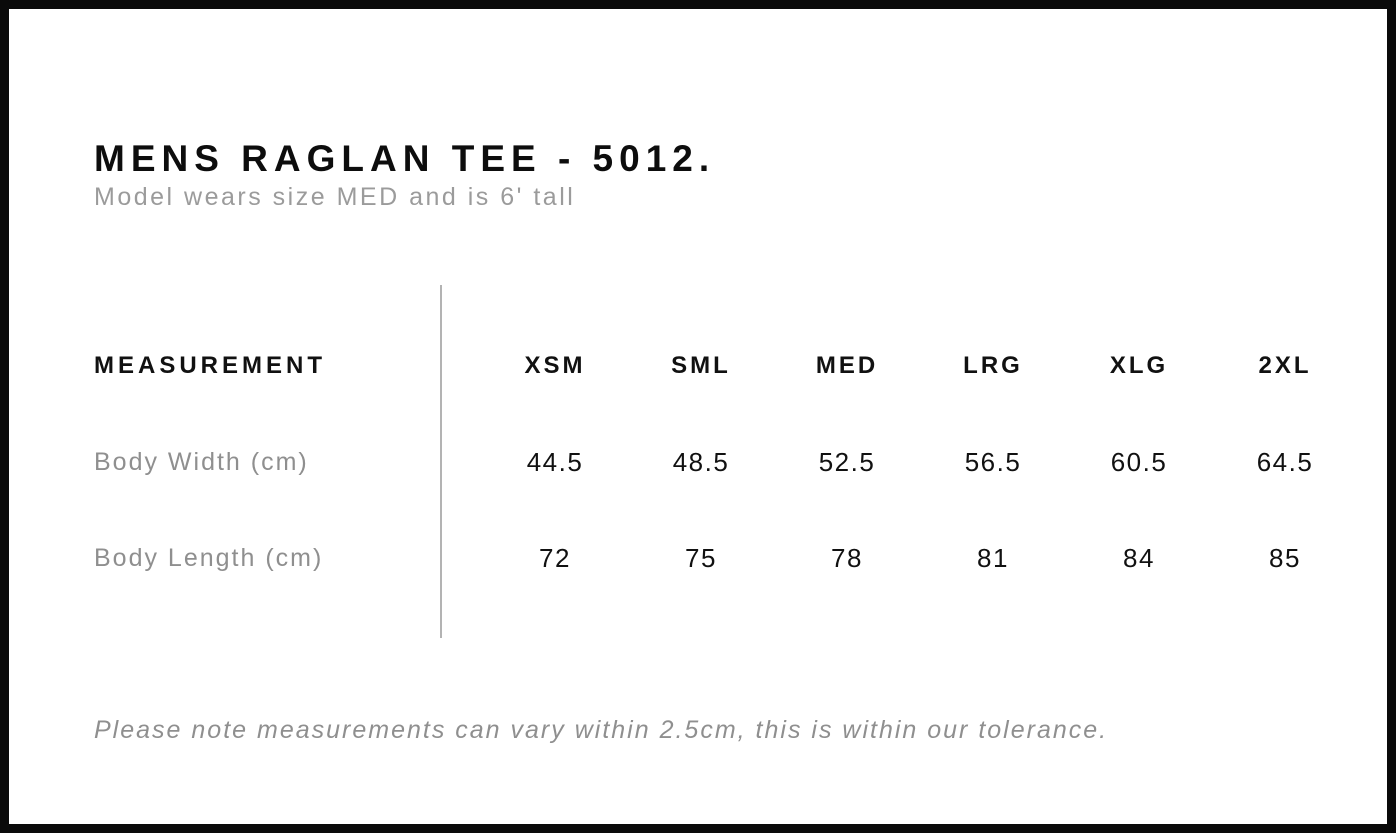 The image size is (1396, 833). I want to click on size-header-2xl: 2XL, so click(1285, 365).